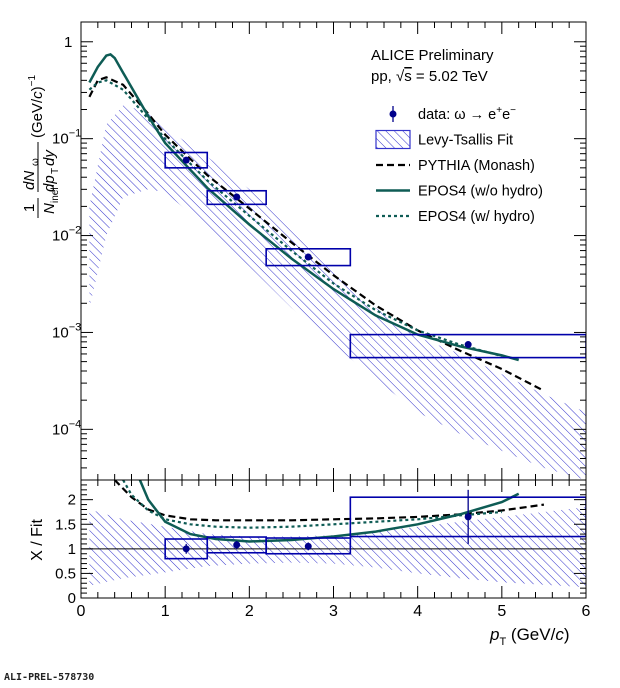  I want to click on svg-text: dy, so click(49, 157).